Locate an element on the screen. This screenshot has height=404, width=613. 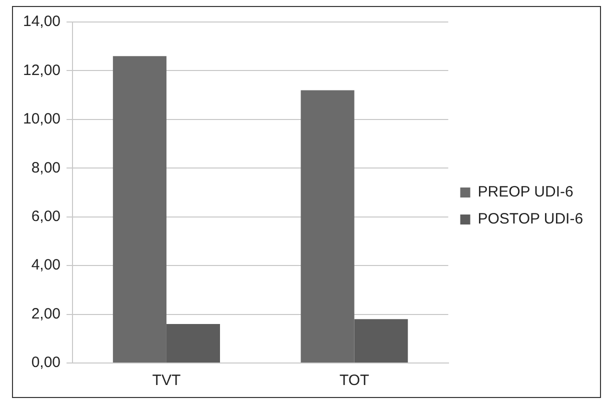
y-tick-label: 8,00 is located at coordinates (46, 167).